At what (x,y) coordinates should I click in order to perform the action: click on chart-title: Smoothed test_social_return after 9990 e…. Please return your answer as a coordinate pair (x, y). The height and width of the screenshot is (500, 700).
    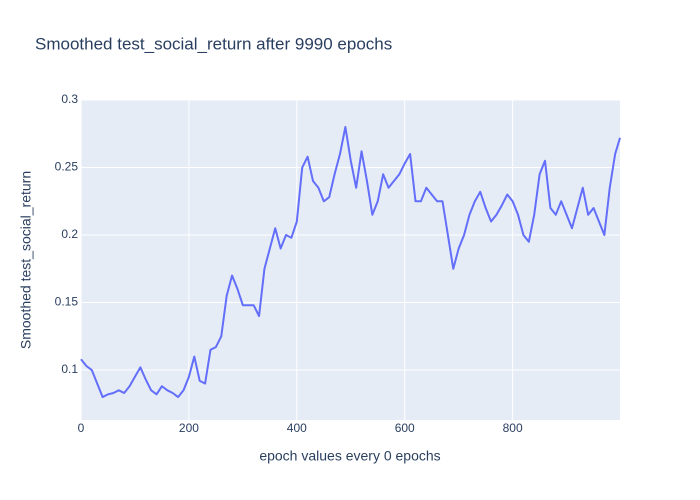
    Looking at the image, I should click on (213, 43).